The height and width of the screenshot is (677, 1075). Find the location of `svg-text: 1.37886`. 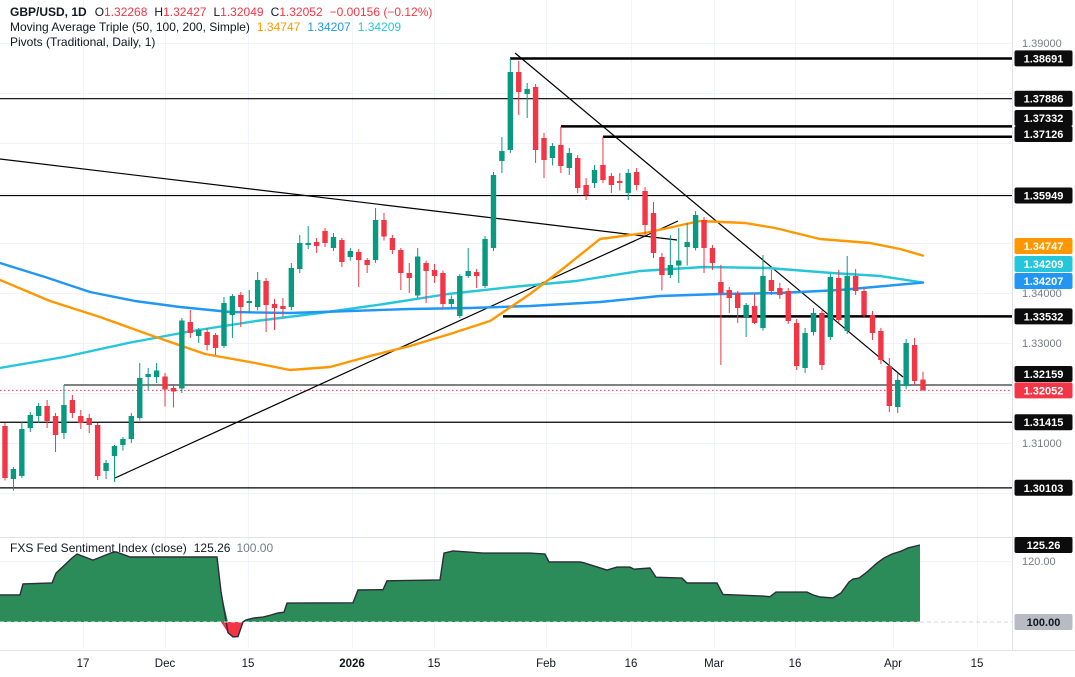

svg-text: 1.37886 is located at coordinates (1044, 100).